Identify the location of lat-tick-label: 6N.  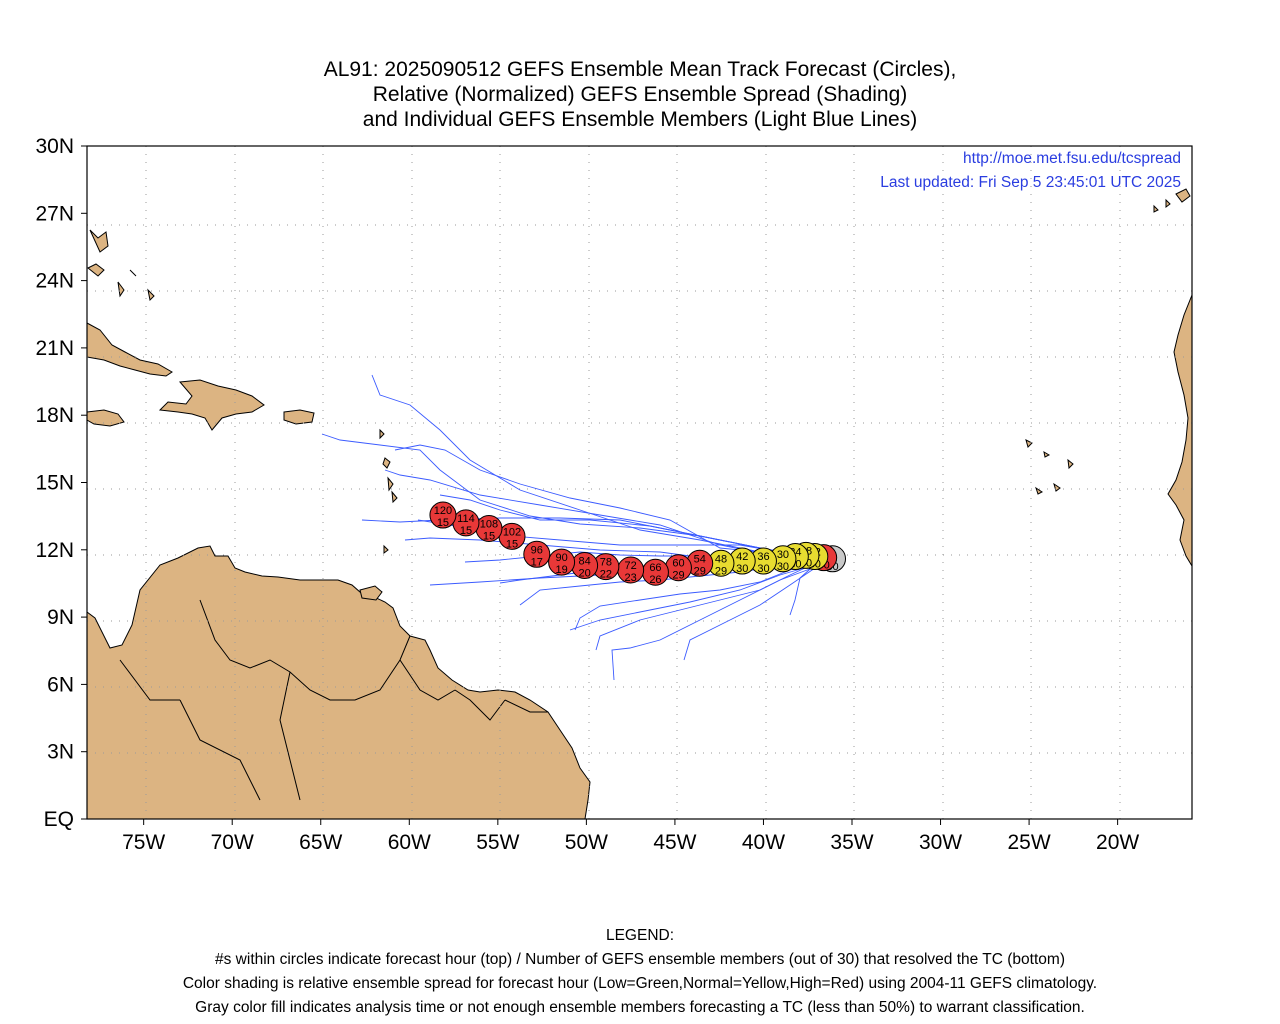
(60, 684).